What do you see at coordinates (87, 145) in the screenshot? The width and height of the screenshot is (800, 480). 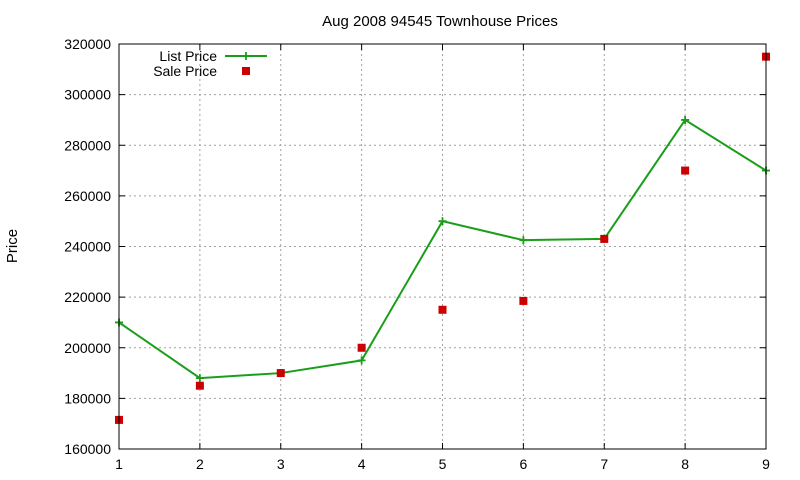 I see `y-tick-label: 280000` at bounding box center [87, 145].